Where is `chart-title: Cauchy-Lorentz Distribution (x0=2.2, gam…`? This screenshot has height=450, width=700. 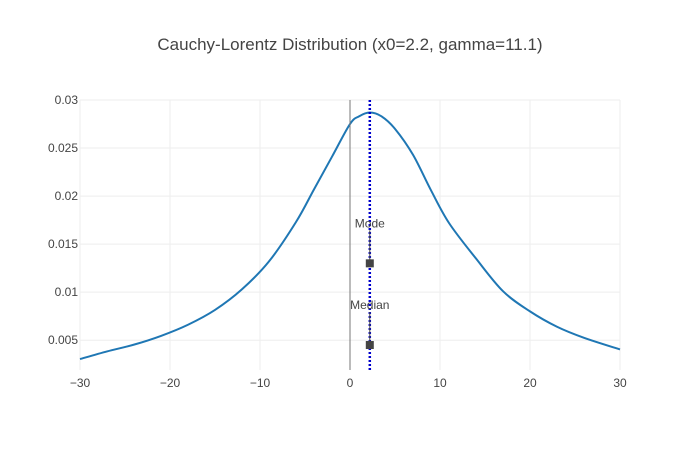
chart-title: Cauchy-Lorentz Distribution (x0=2.2, gam… is located at coordinates (349, 44).